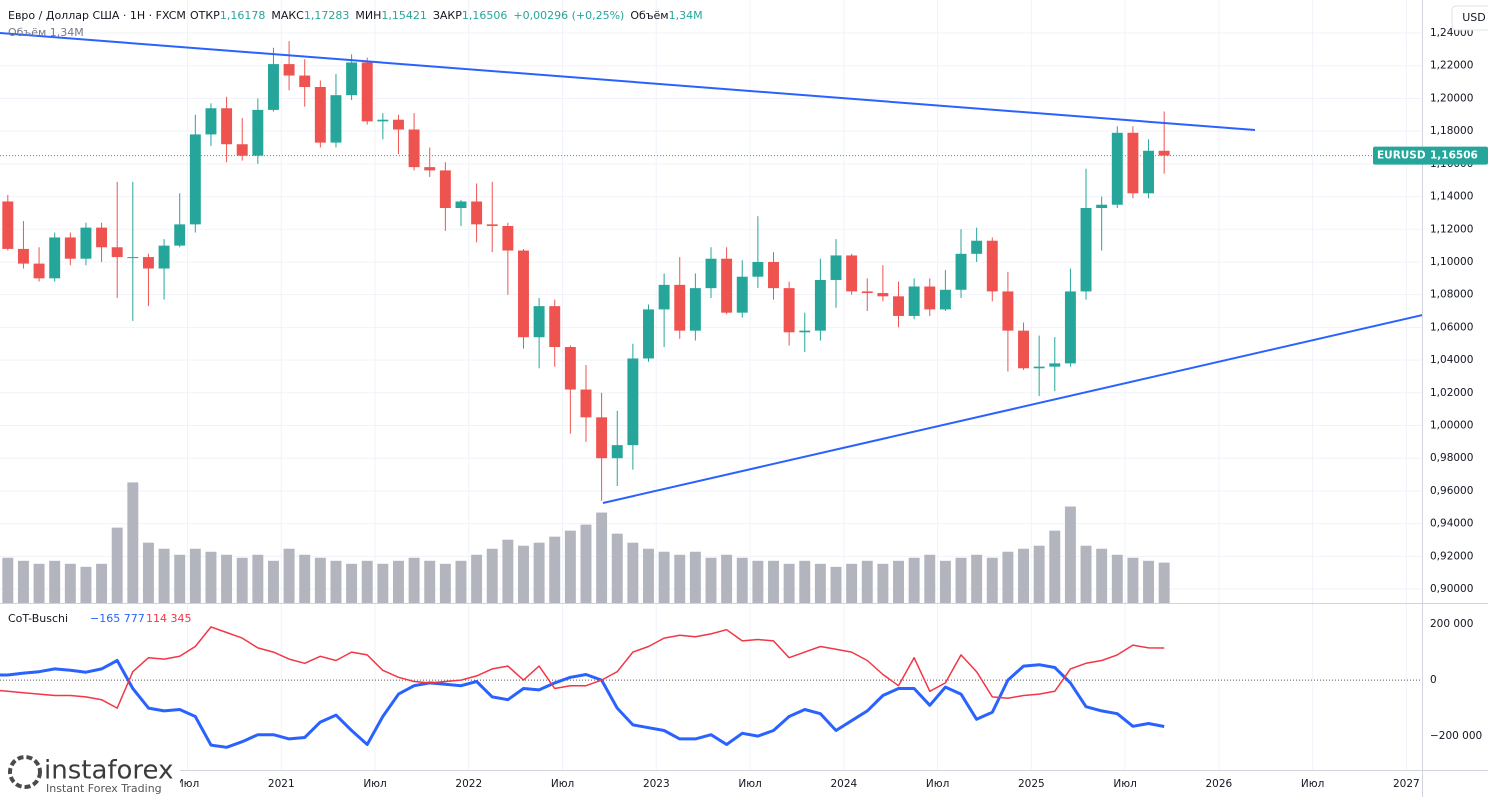  I want to click on currency-button: USD, so click(1469, 18).